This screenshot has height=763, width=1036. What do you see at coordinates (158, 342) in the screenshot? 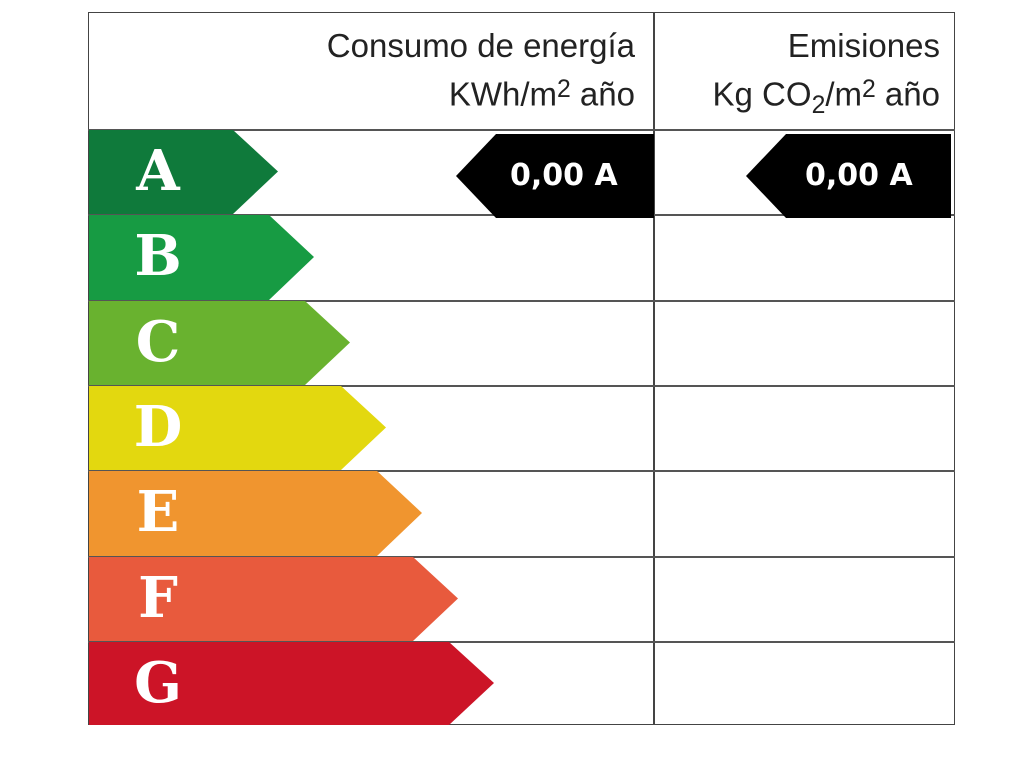
I see `class-letter-c: C` at bounding box center [158, 342].